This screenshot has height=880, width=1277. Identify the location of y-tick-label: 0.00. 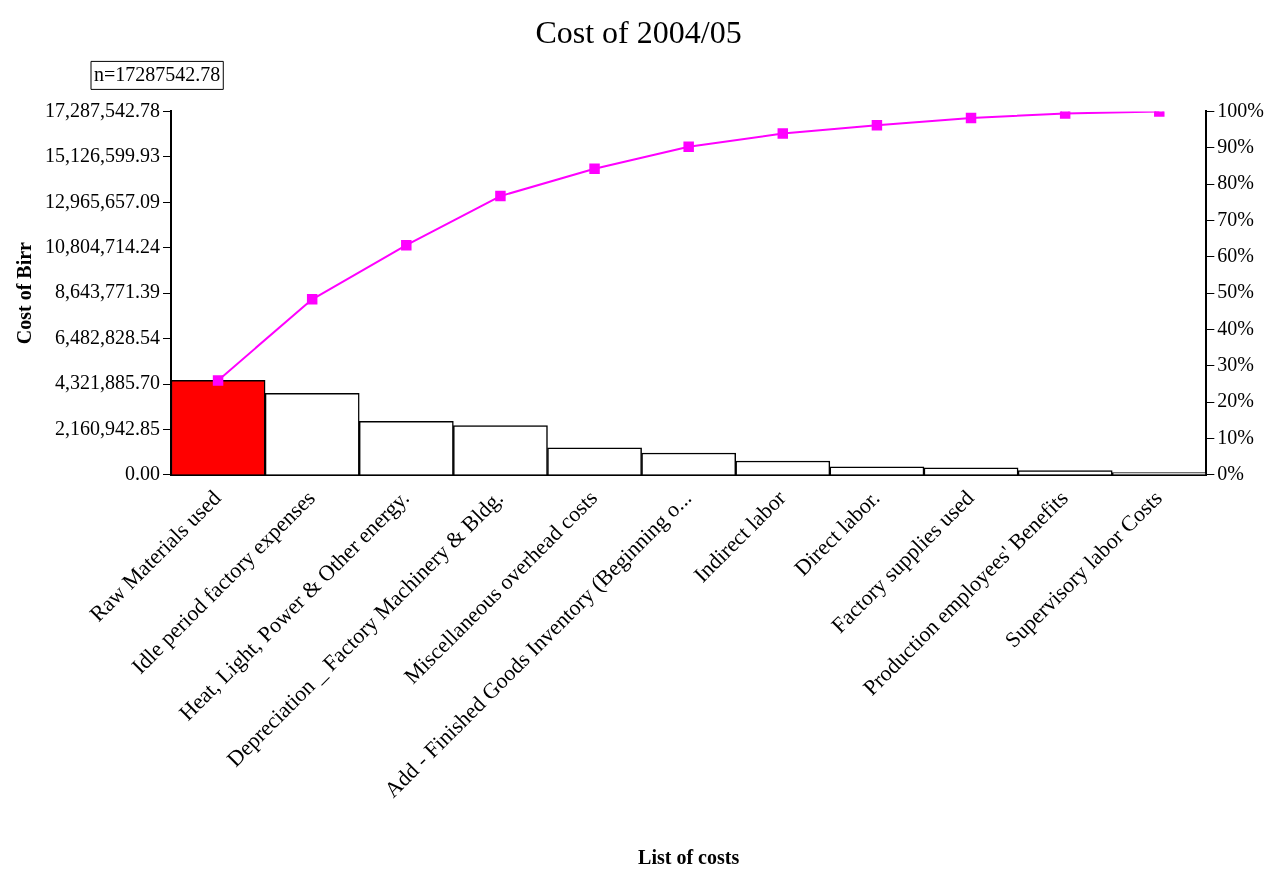
(142, 473).